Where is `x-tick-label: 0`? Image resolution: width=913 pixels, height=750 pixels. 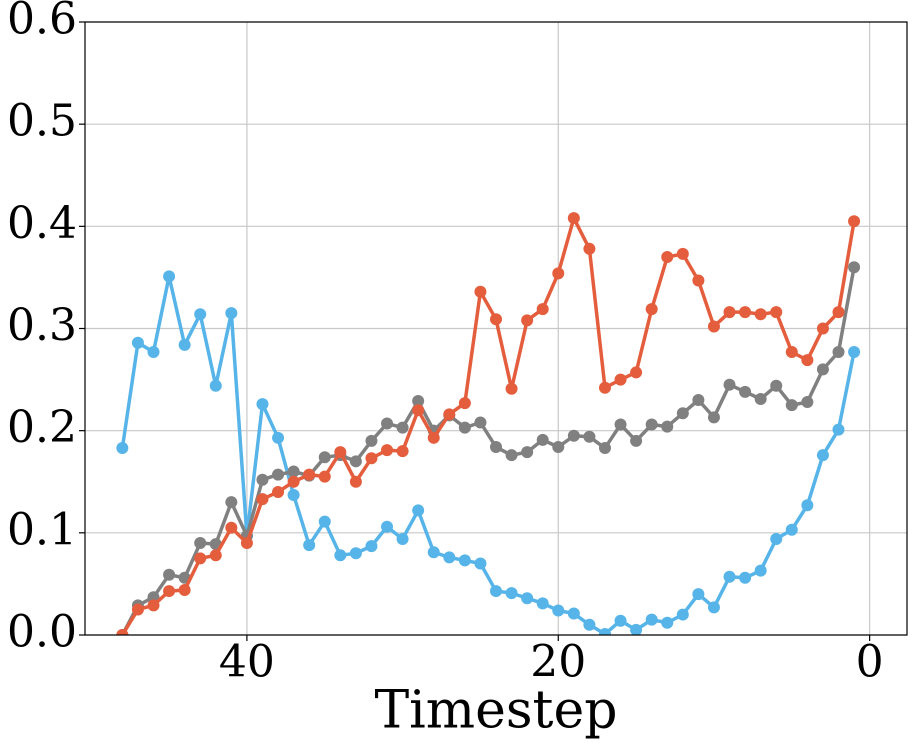
x-tick-label: 0 is located at coordinates (870, 662).